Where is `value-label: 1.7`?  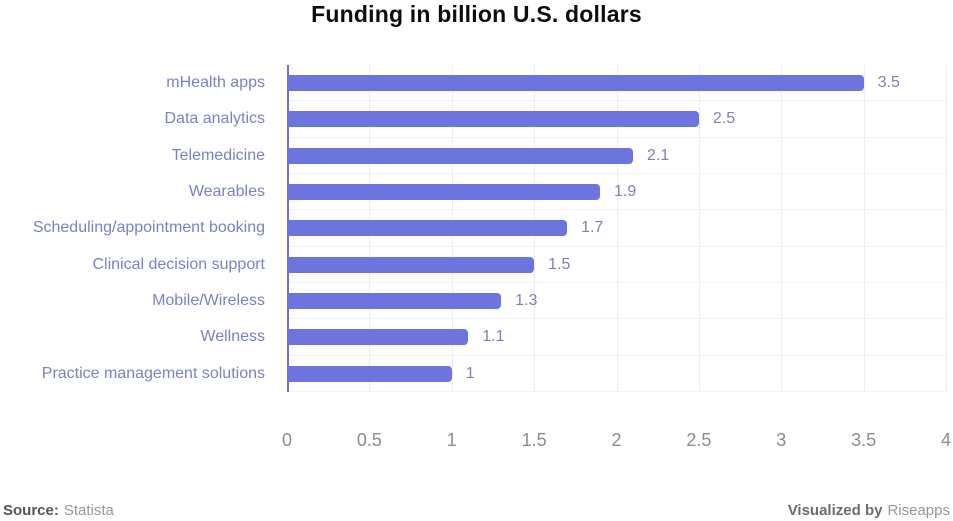
value-label: 1.7 is located at coordinates (592, 228).